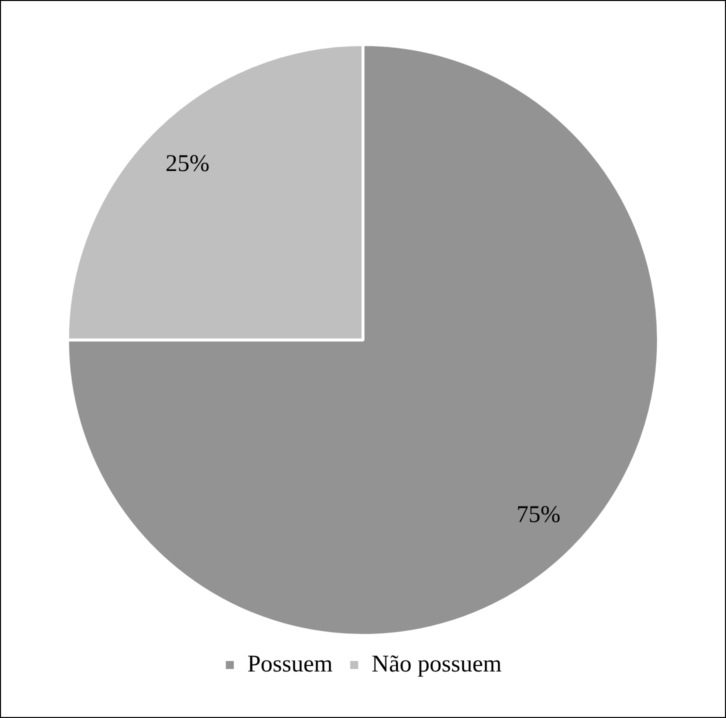 The height and width of the screenshot is (718, 726). What do you see at coordinates (187, 163) in the screenshot?
I see `data-label: 25%` at bounding box center [187, 163].